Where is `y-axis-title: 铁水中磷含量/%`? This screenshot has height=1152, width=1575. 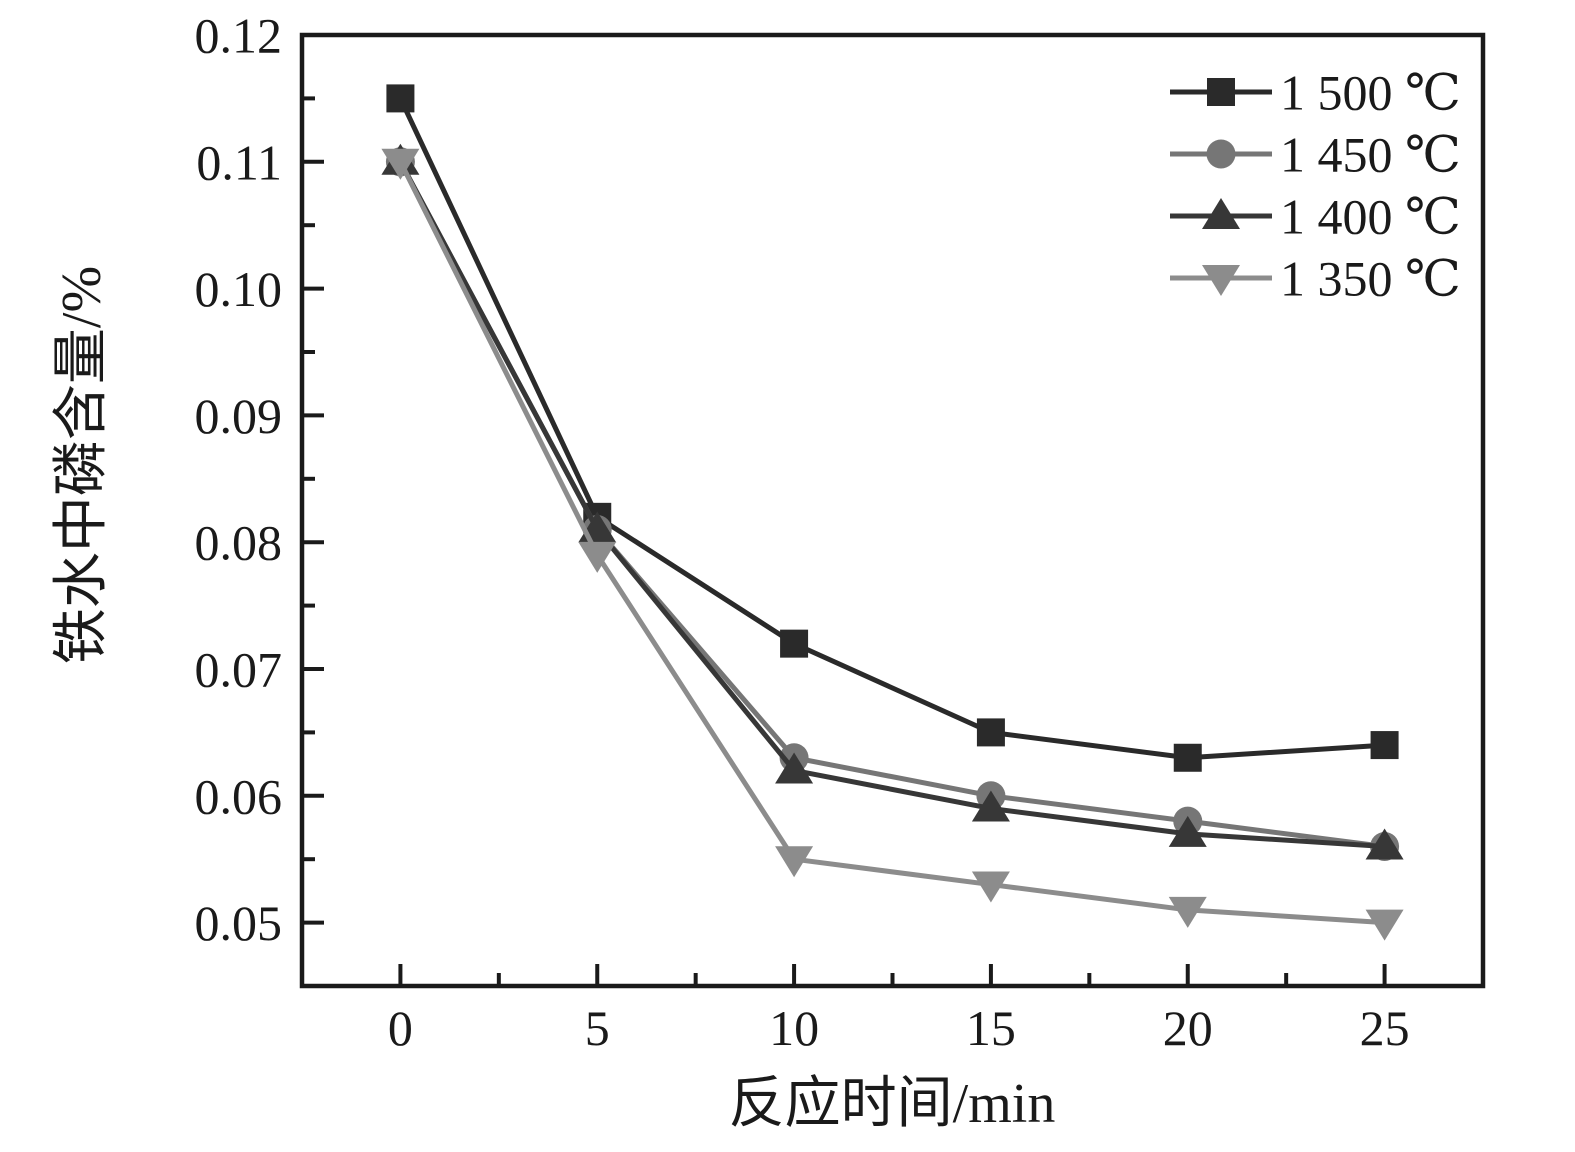 y-axis-title: 铁水中磷含量/% is located at coordinates (82, 465).